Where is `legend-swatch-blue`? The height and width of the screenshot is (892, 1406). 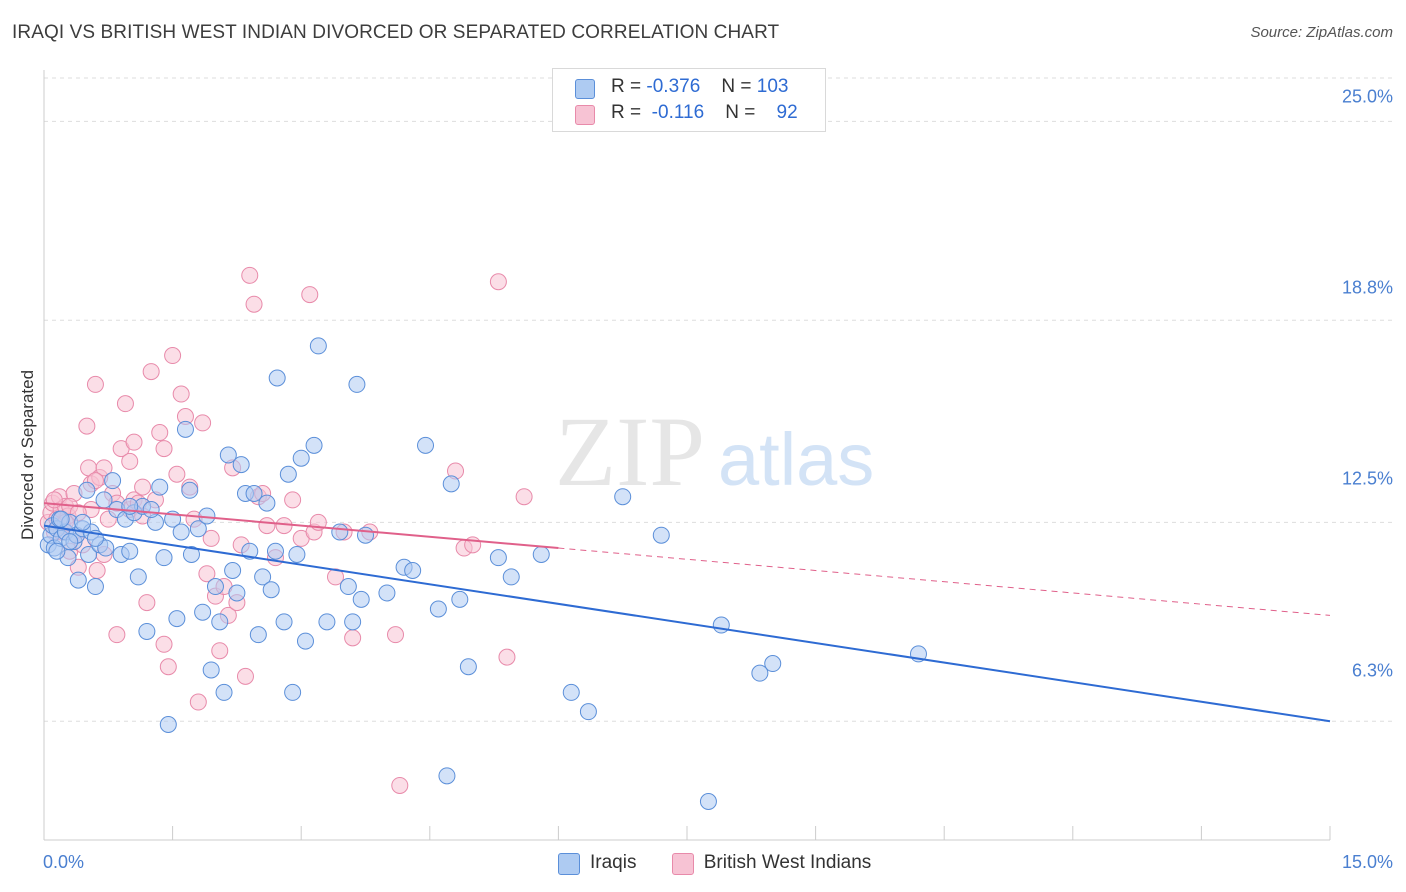
legend-swatch-blue is located at coordinates (569, 864).